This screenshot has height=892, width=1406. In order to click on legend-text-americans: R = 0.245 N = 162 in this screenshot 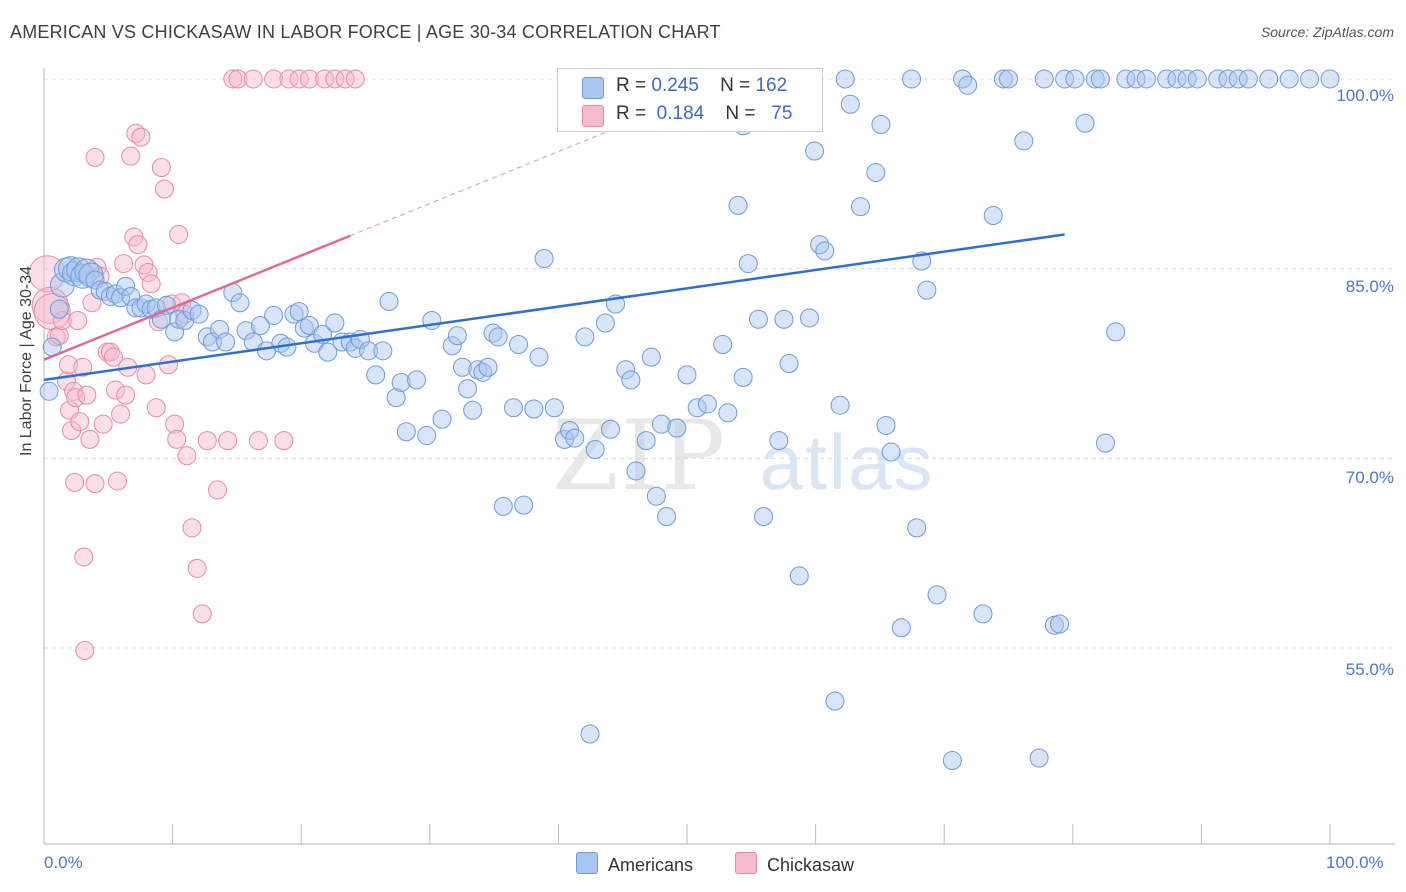, I will do `click(701, 86)`.